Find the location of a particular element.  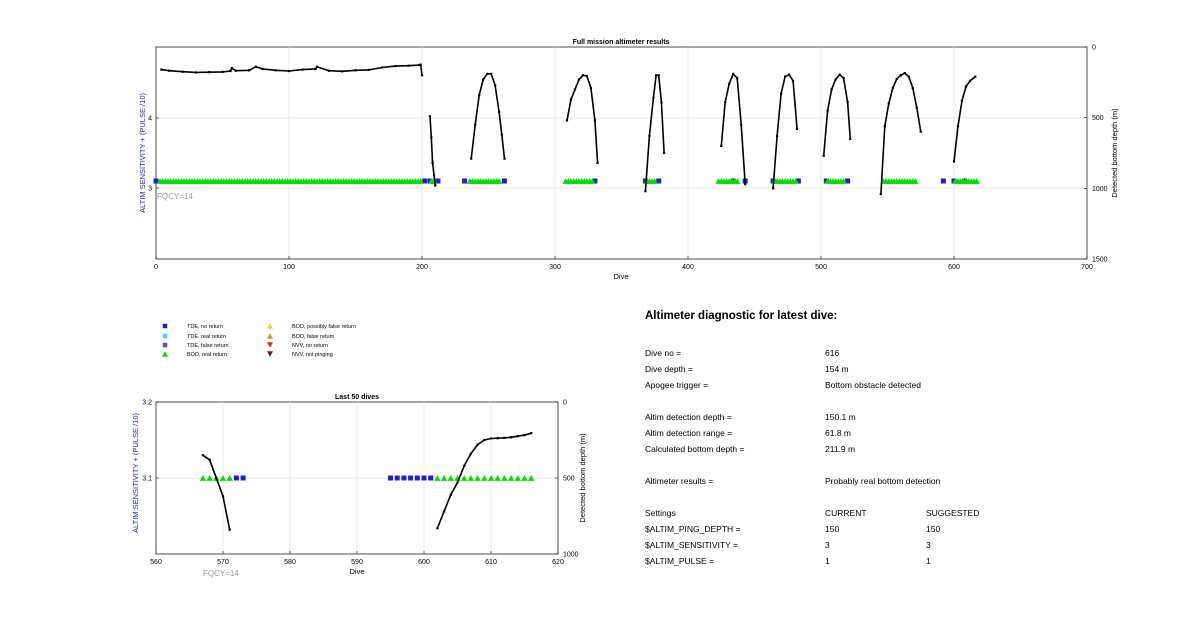

x-tick-label: 0 is located at coordinates (156, 267).